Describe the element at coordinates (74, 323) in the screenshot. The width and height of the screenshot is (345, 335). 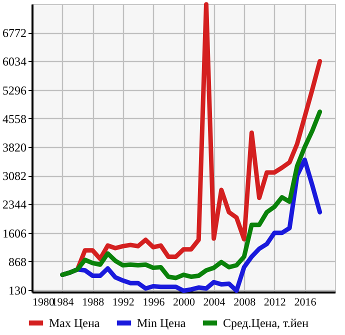
I see `legend-label: Max Цена` at that location.